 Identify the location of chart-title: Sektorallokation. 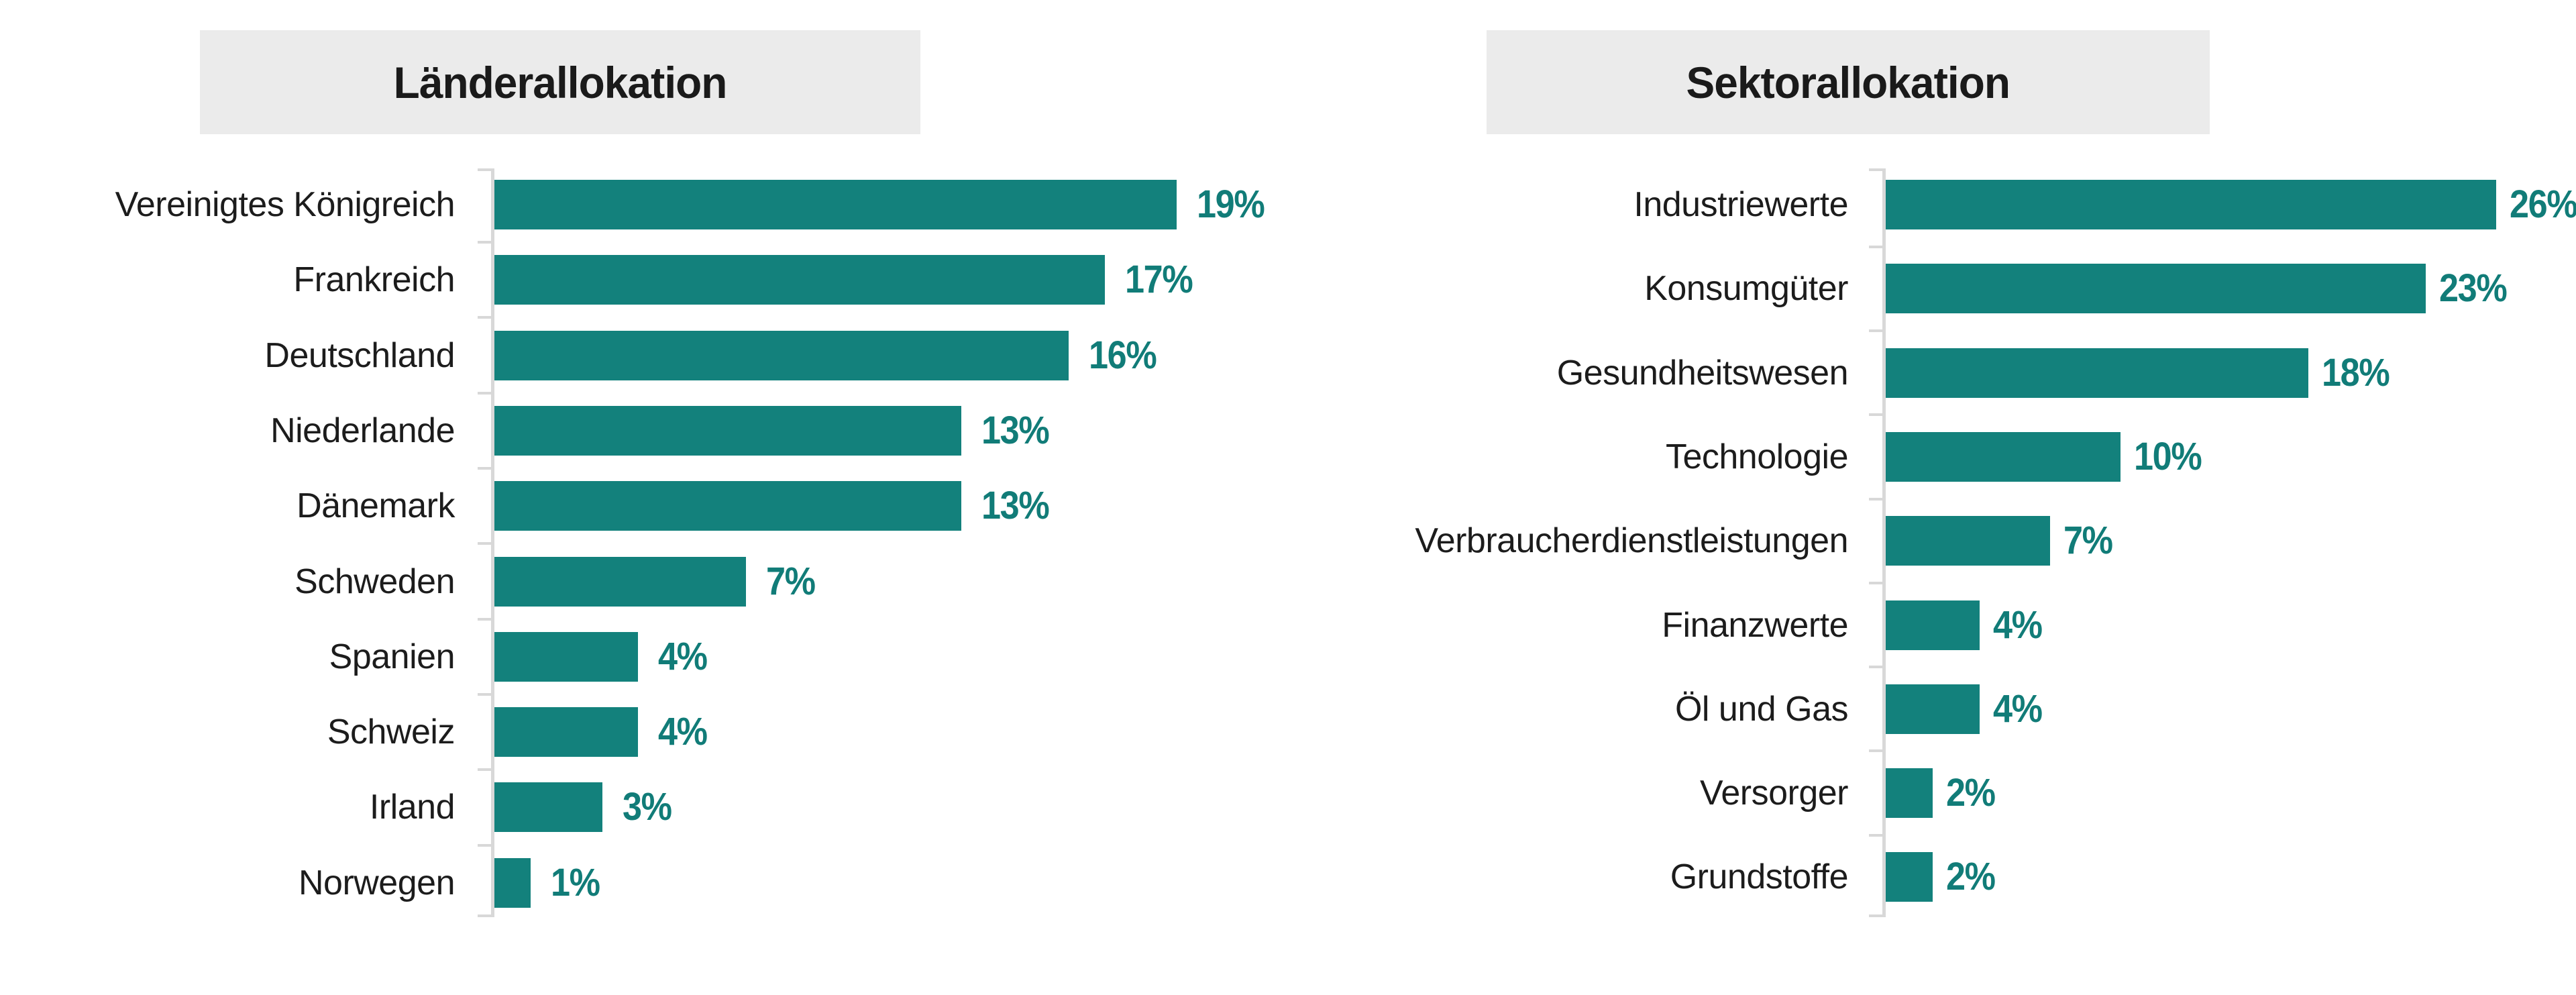
(1848, 82).